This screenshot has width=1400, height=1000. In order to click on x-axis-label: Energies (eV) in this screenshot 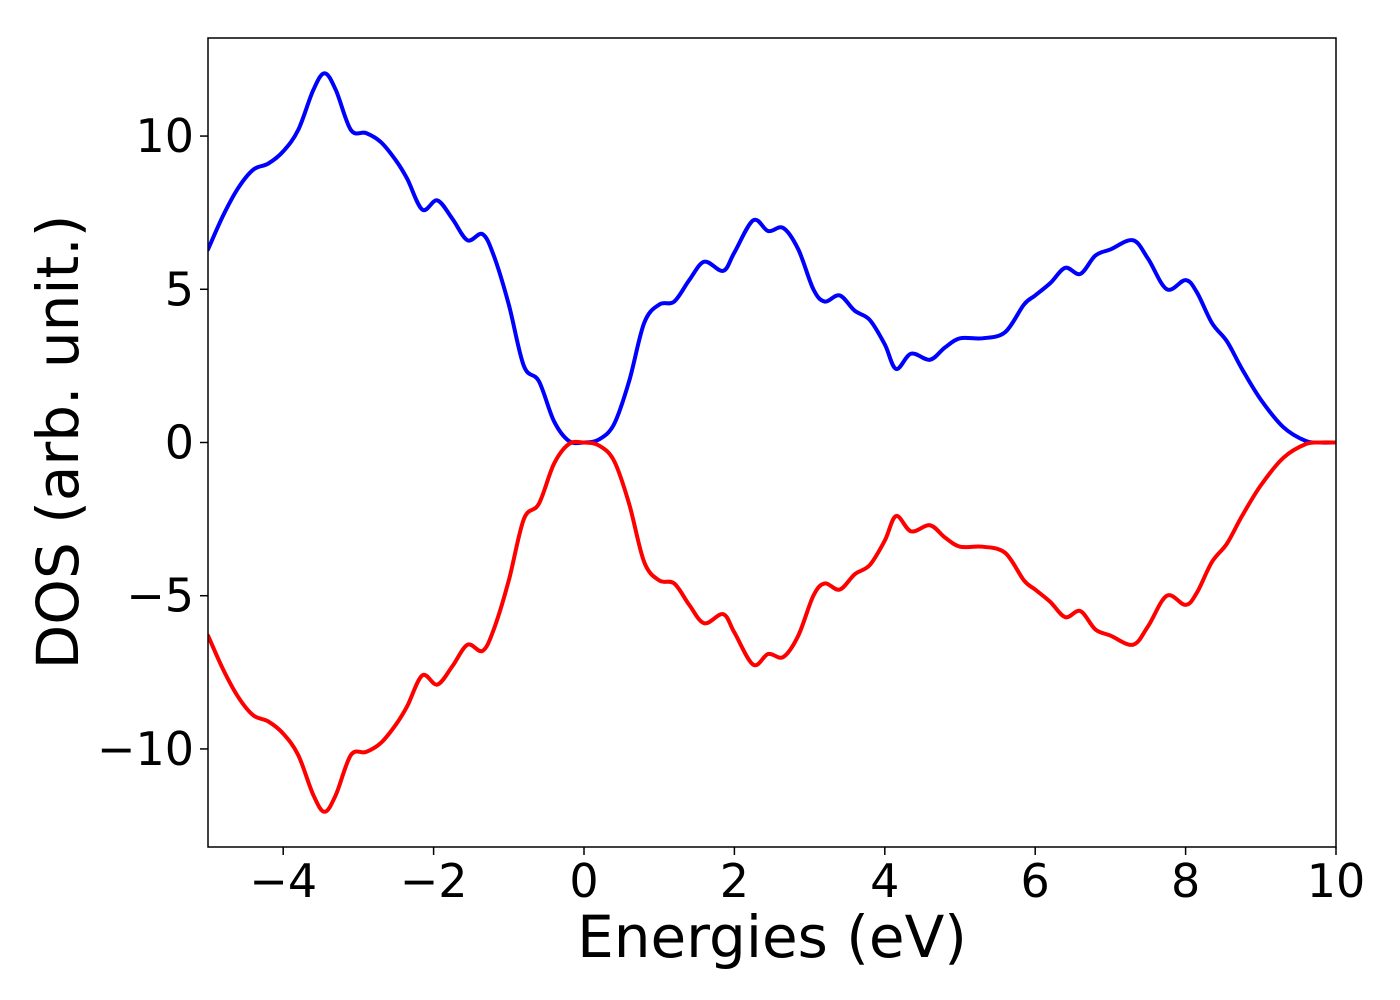, I will do `click(772, 937)`.